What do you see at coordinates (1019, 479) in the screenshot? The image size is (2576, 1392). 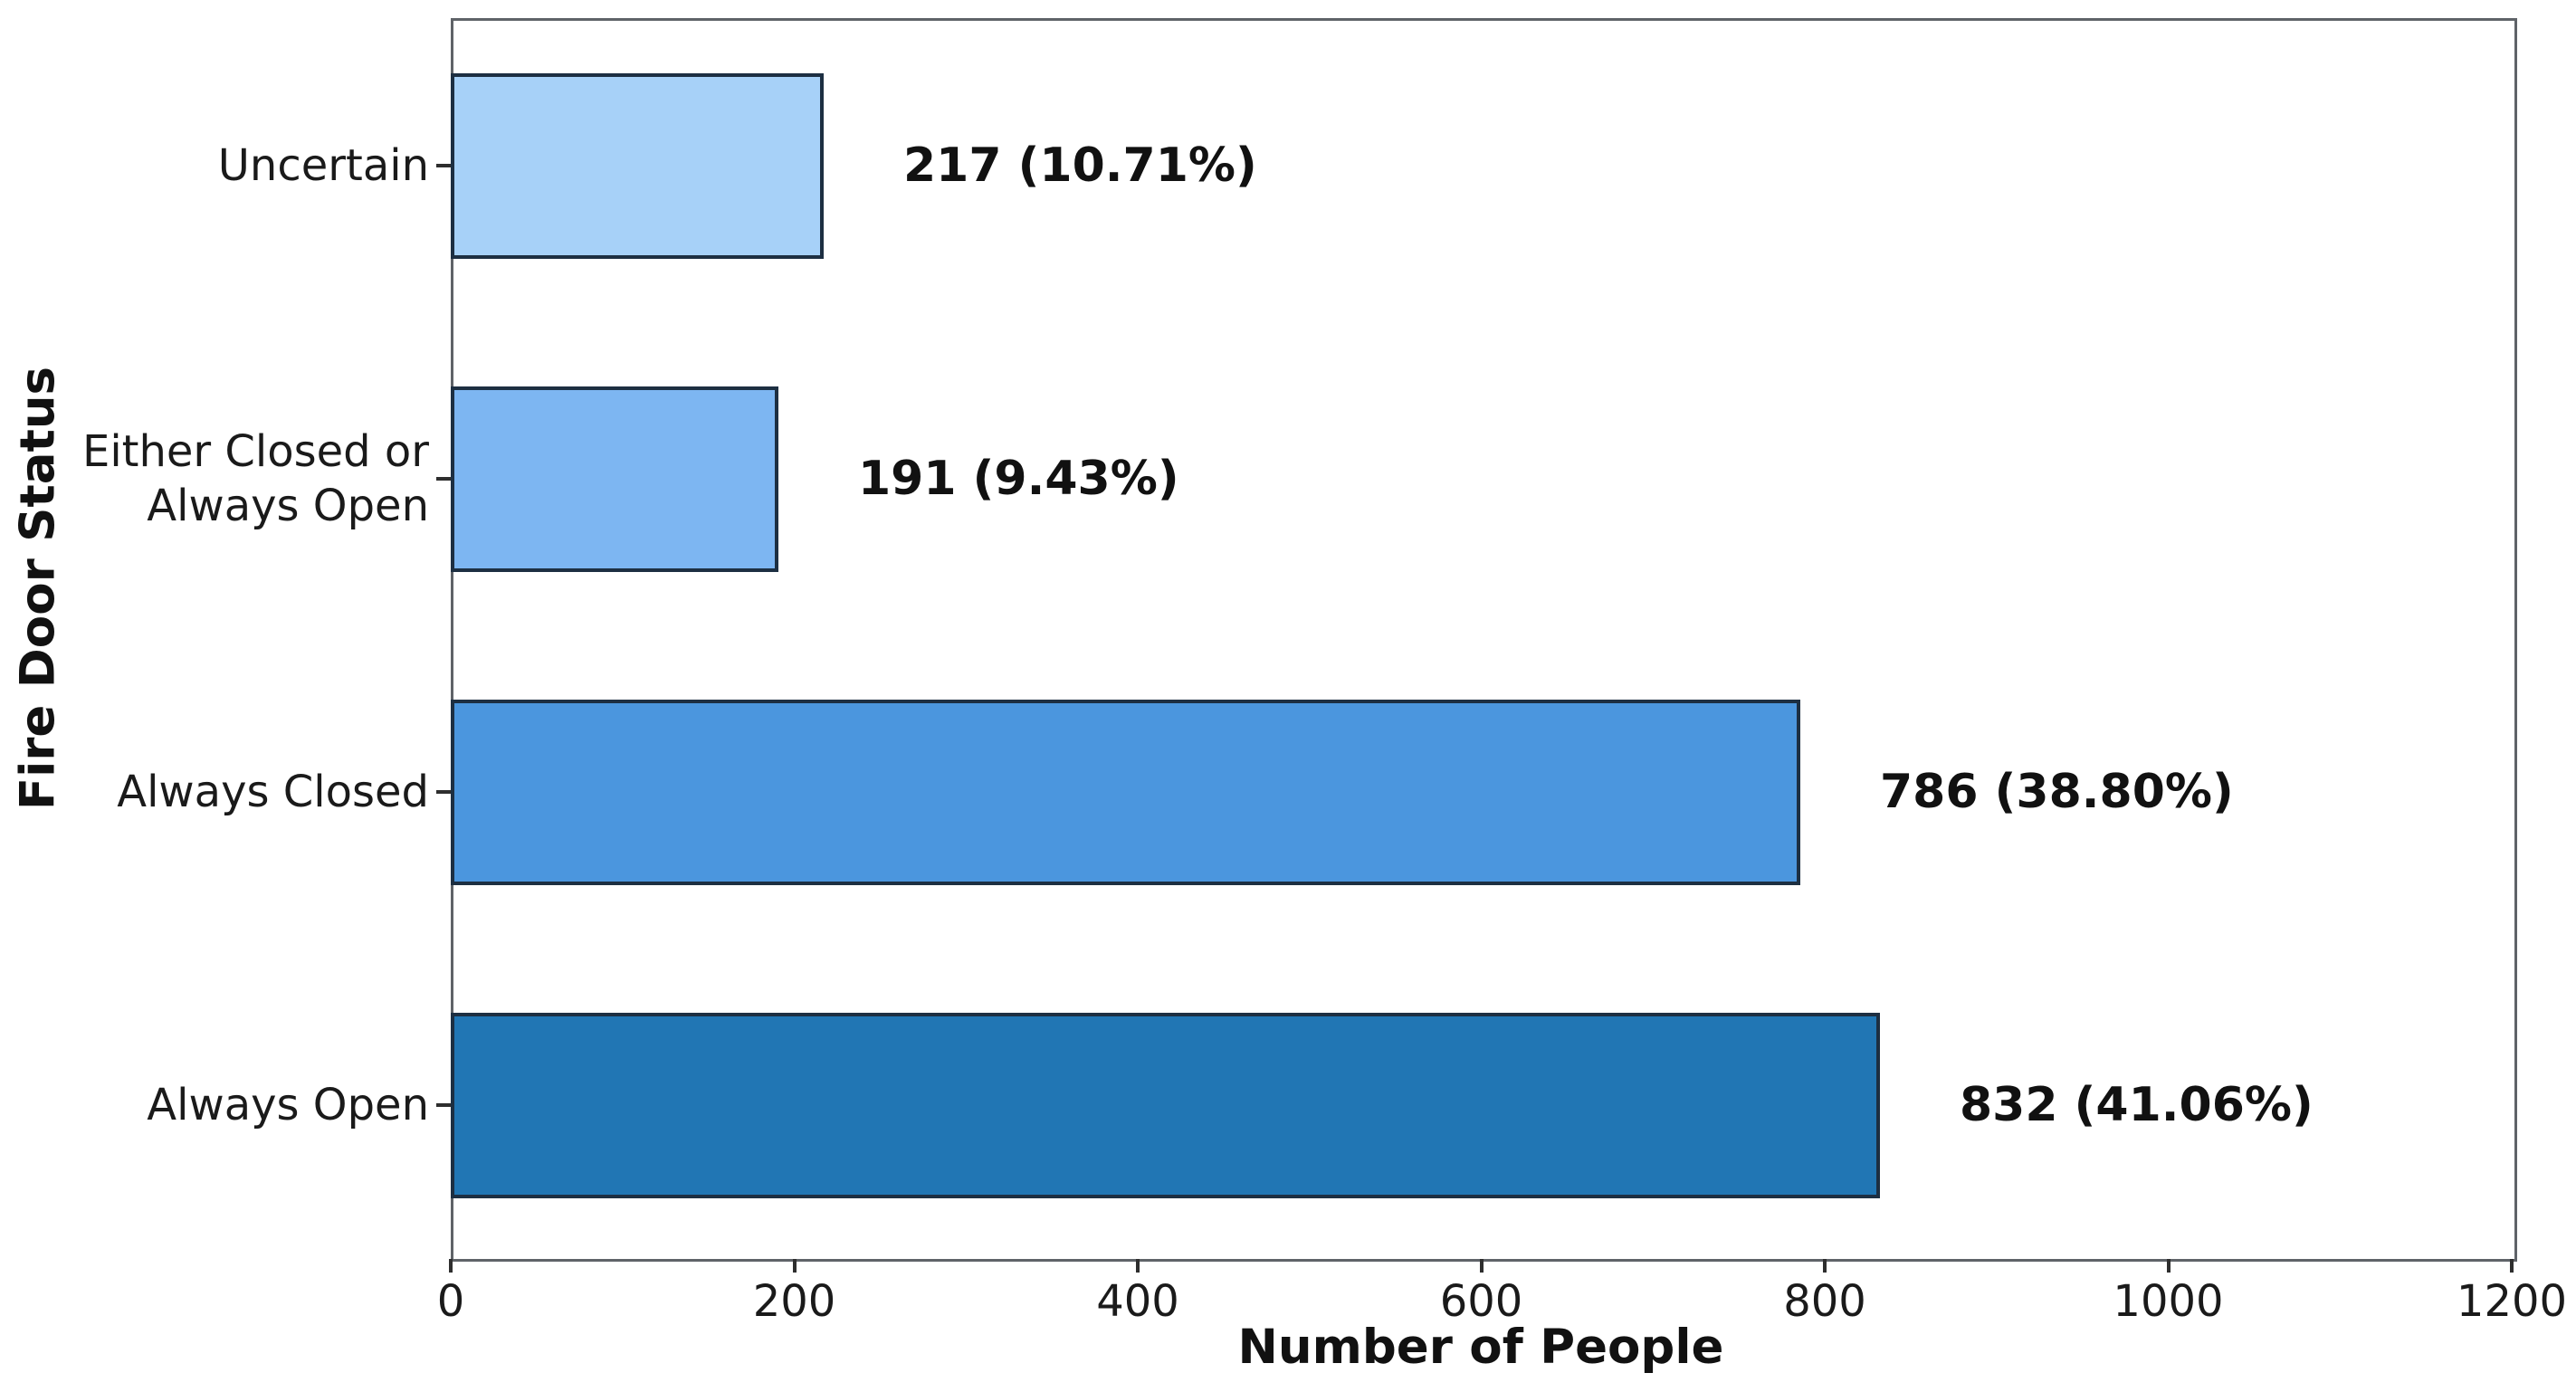 I see `value-label: 191 (9.43%)` at bounding box center [1019, 479].